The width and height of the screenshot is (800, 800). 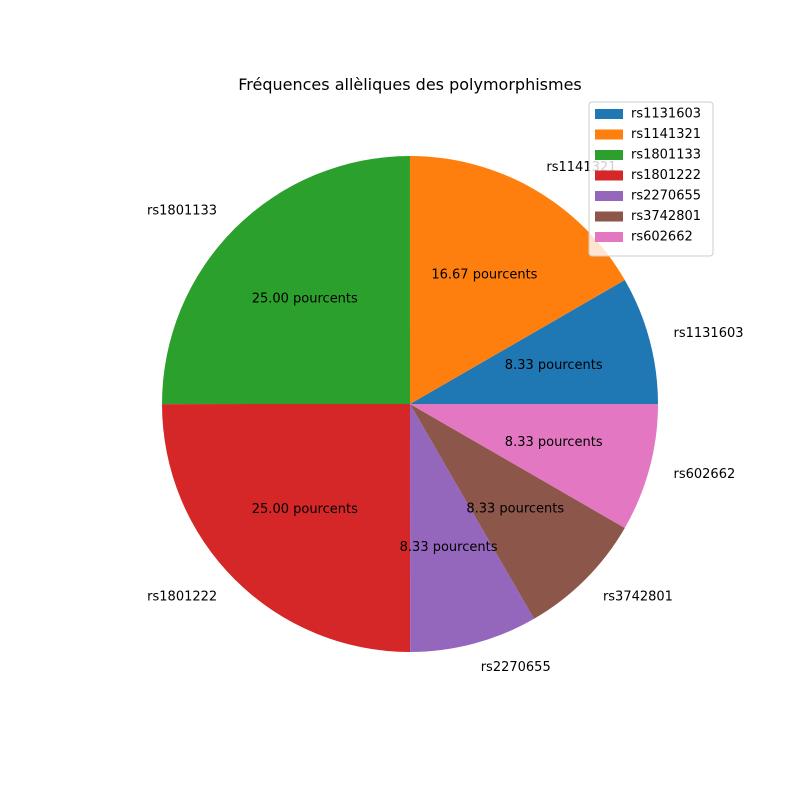 What do you see at coordinates (666, 216) in the screenshot?
I see `legend-label-rs3742801: rs3742801` at bounding box center [666, 216].